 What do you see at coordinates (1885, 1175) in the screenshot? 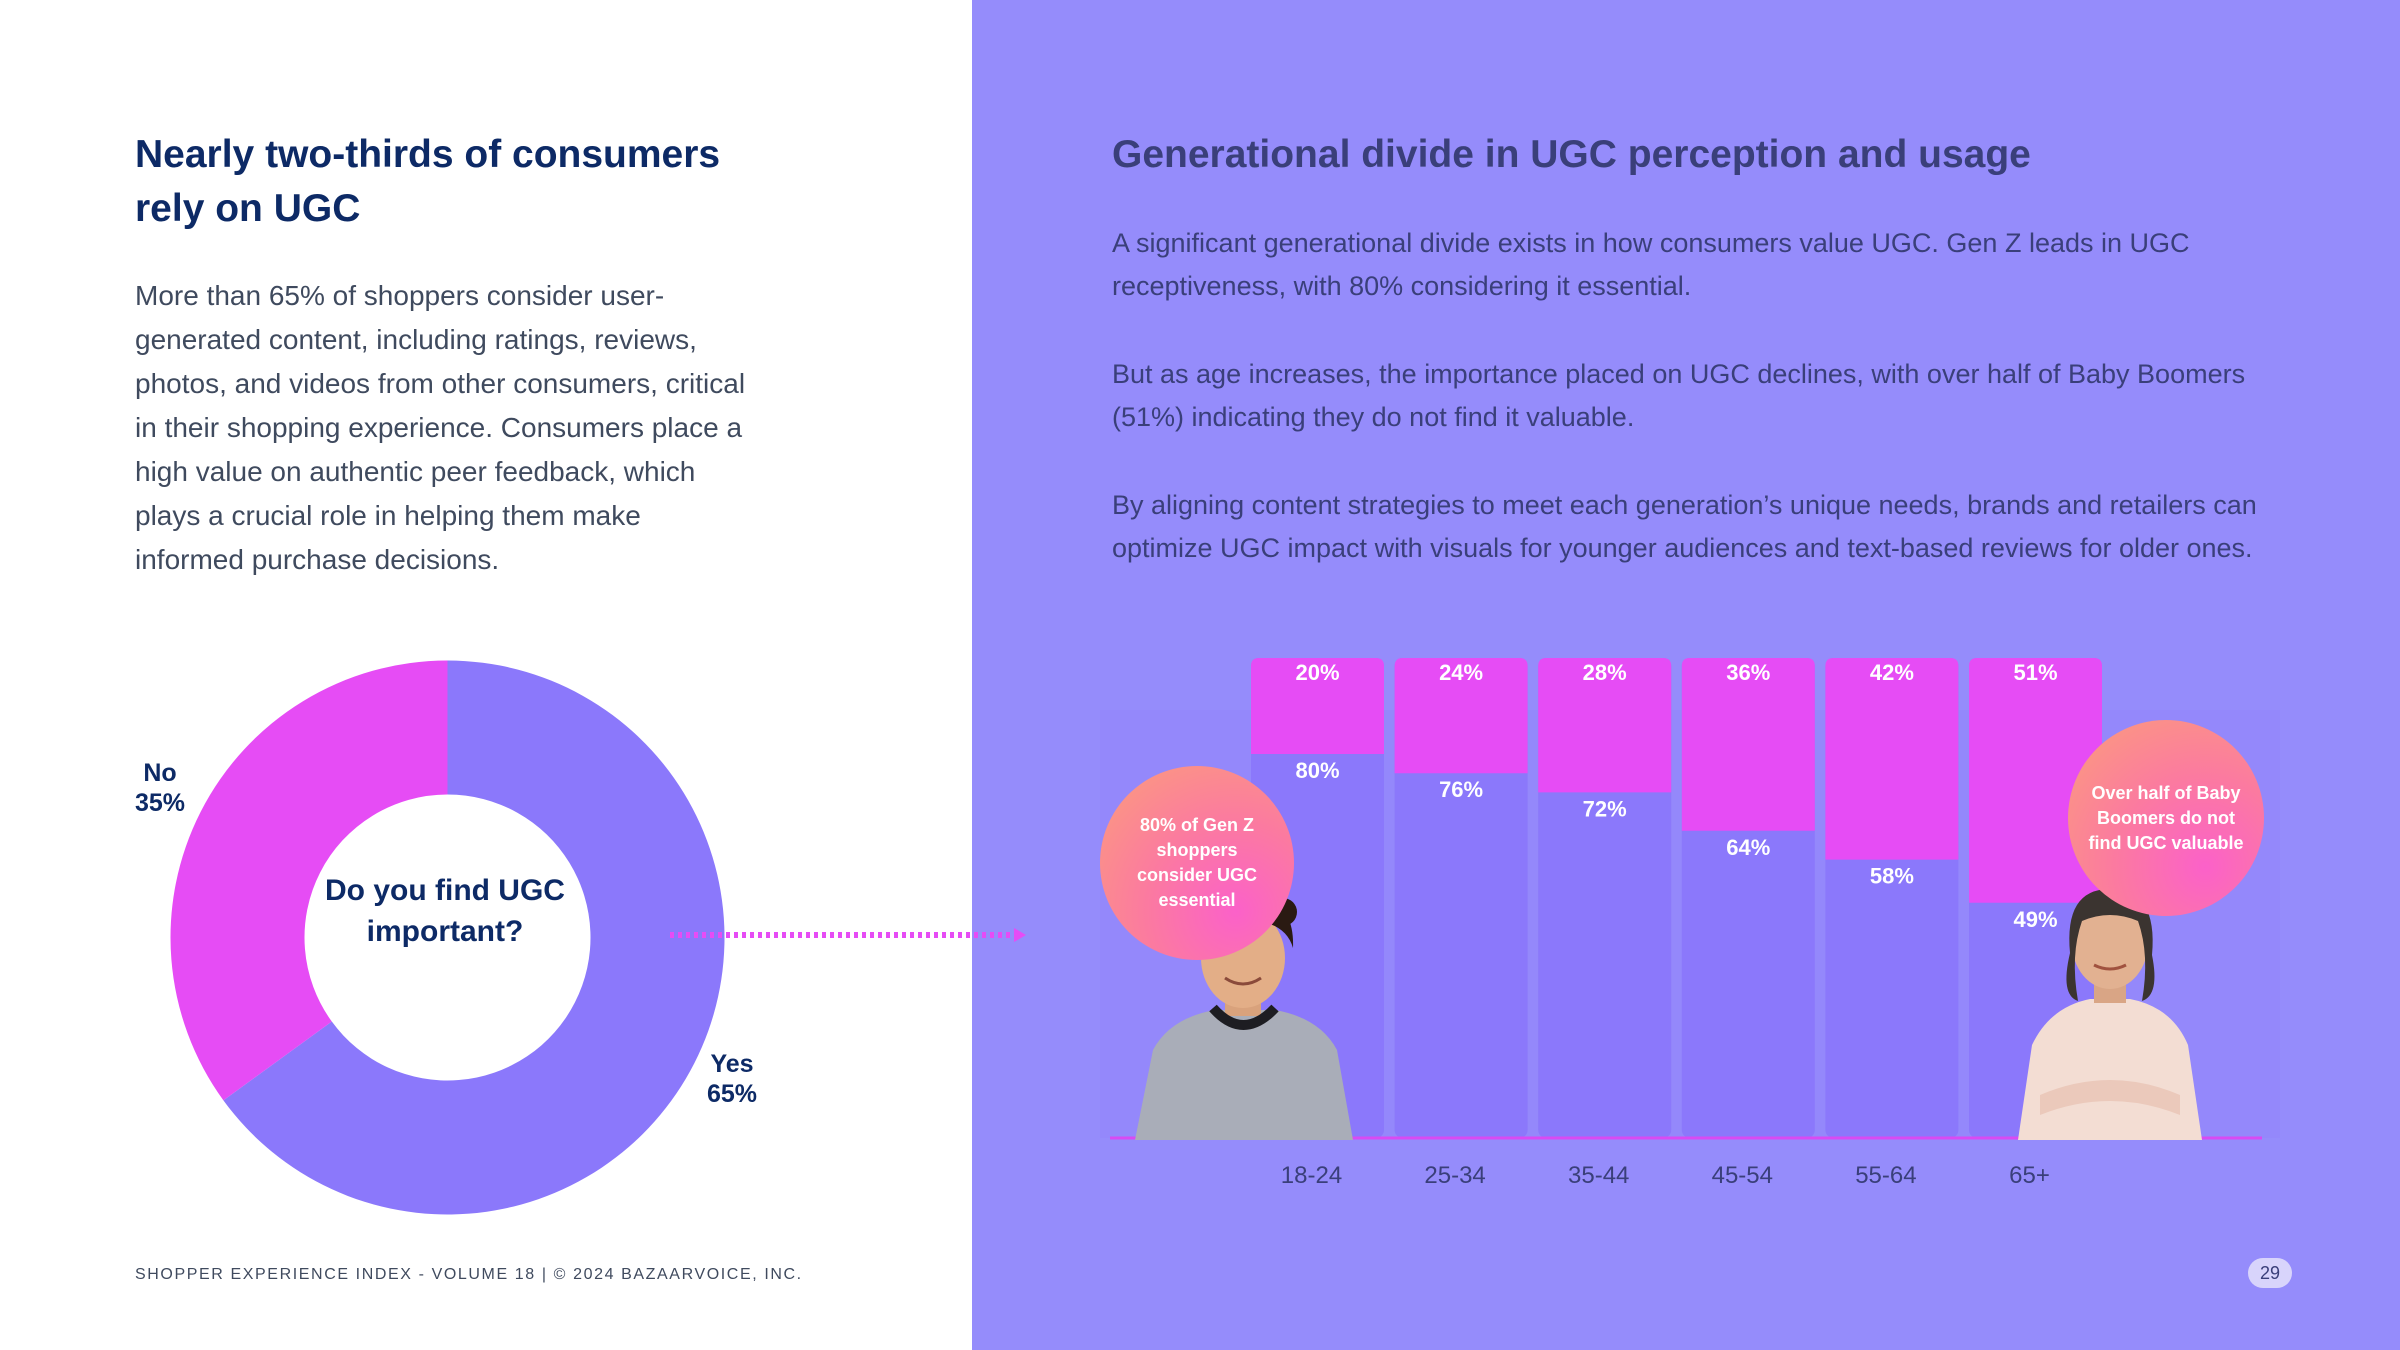
I see `x-tick-55-64: 55-64` at bounding box center [1885, 1175].